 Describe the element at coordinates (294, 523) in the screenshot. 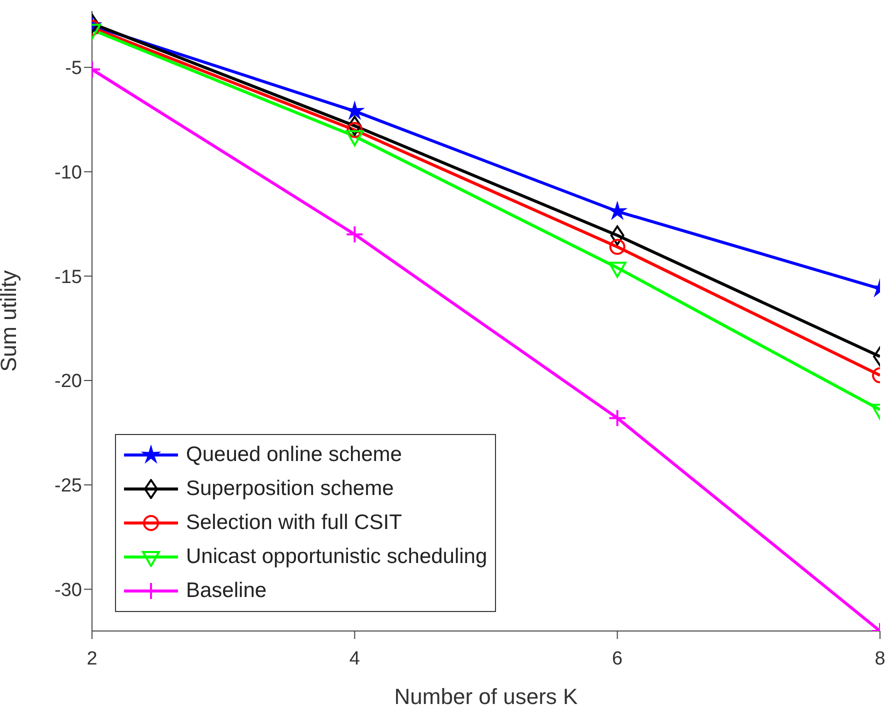

I see `legend-label: Selection with full CSIT` at that location.